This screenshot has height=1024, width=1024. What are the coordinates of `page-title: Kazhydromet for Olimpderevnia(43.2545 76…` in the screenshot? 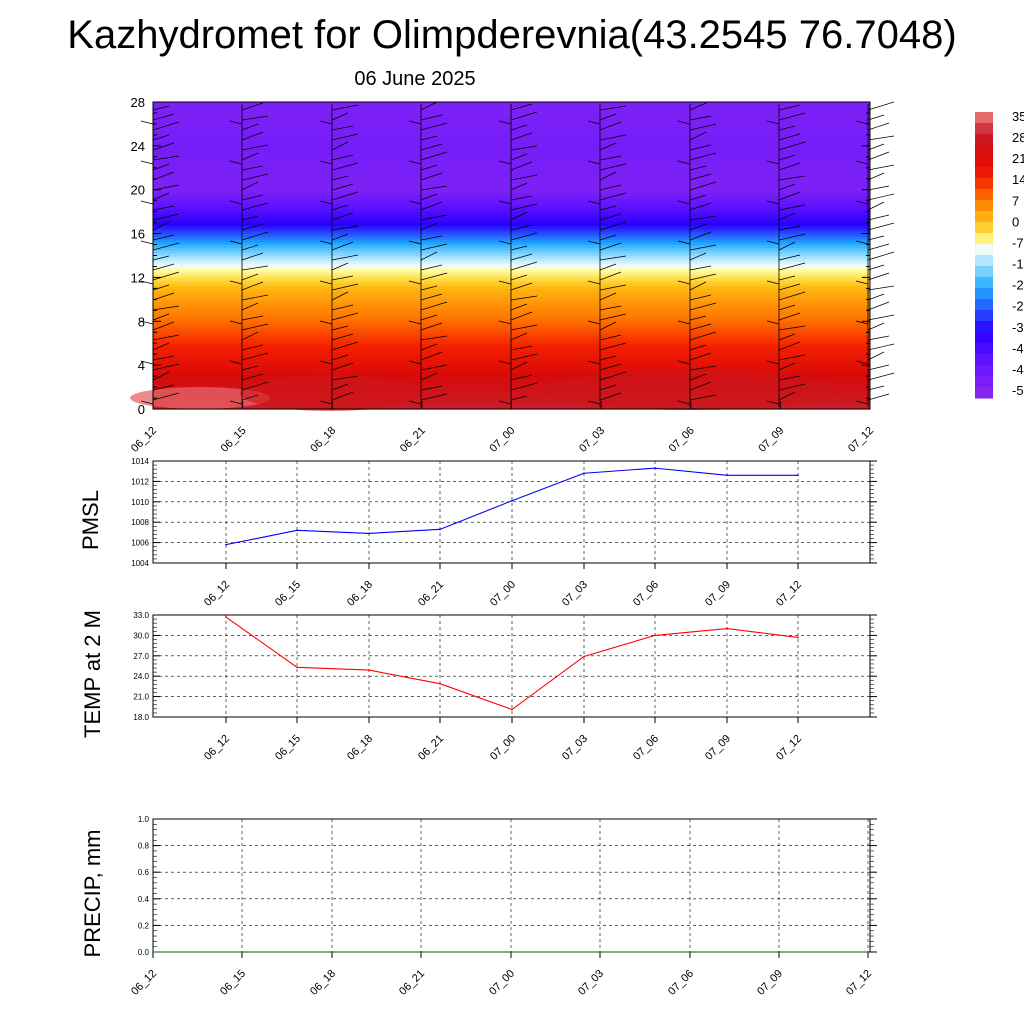 It's located at (512, 35).